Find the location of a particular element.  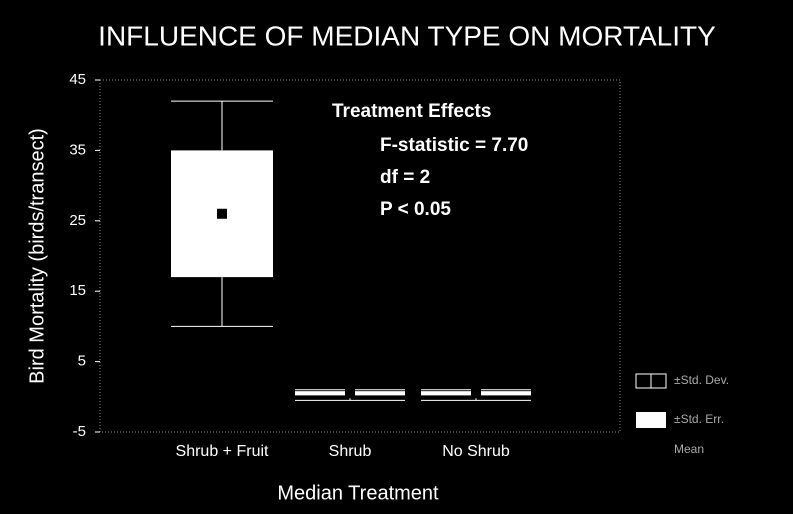

y-tick-label: -5 is located at coordinates (79, 431).